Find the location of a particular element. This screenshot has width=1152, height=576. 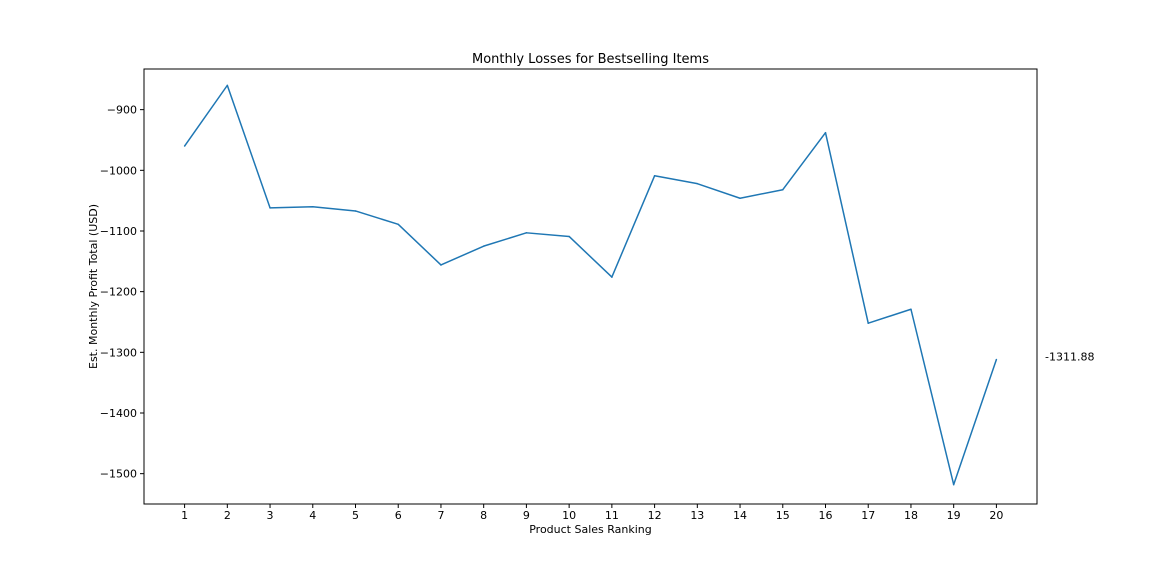

x-axis: 1 2 3 4 5 6 7 8 9 10 11 12 13 14 15 16 17 18 19 20 is located at coordinates (592, 513).